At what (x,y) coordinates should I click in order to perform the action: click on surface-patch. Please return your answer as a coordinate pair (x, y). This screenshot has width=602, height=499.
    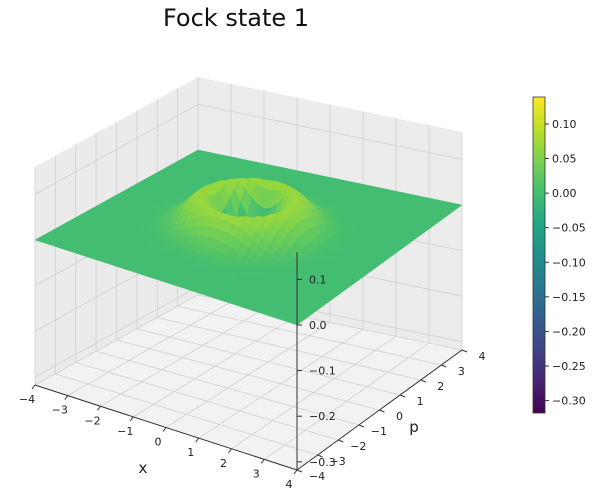
    Looking at the image, I should click on (295, 322).